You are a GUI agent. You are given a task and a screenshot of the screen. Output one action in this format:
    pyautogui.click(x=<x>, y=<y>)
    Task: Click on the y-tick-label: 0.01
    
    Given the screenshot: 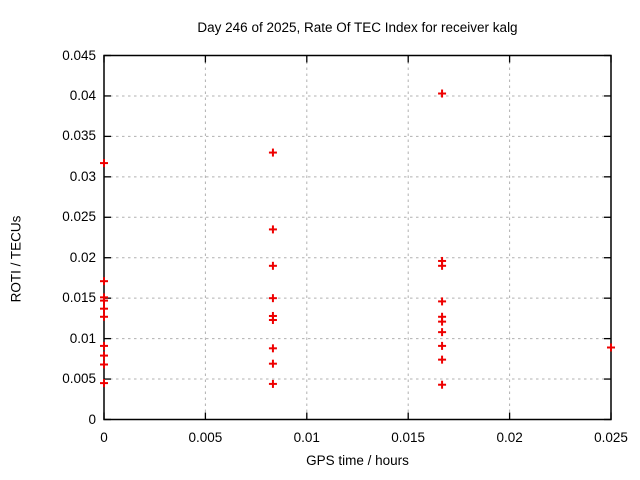 What is the action you would take?
    pyautogui.click(x=82, y=338)
    